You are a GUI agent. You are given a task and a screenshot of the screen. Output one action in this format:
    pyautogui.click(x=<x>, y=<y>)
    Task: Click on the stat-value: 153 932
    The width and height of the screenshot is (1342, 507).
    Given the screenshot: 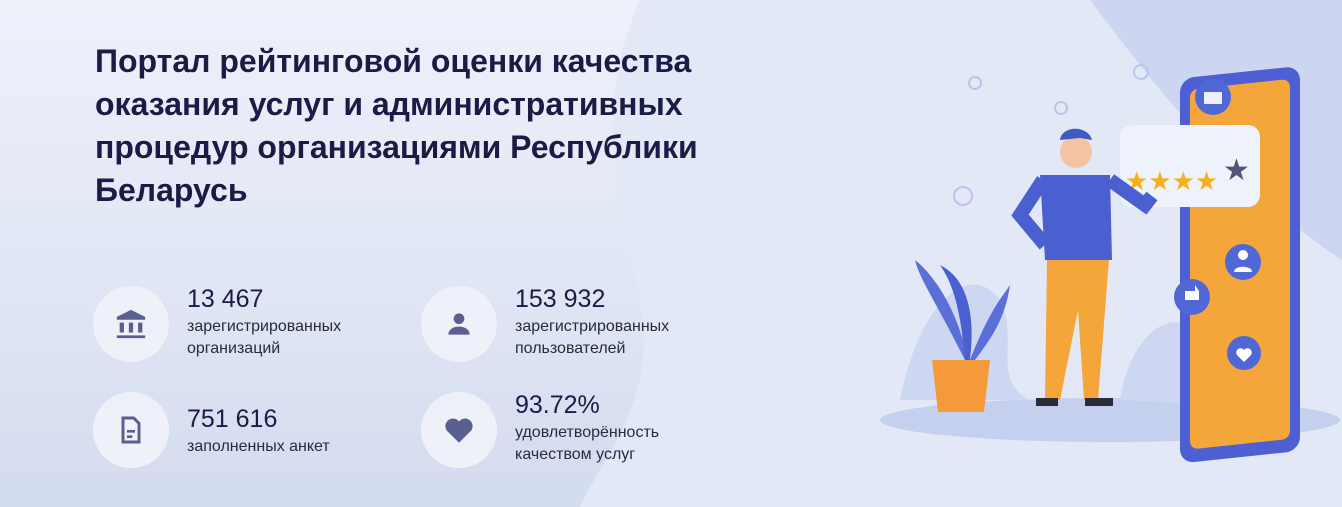 What is the action you would take?
    pyautogui.click(x=560, y=299)
    